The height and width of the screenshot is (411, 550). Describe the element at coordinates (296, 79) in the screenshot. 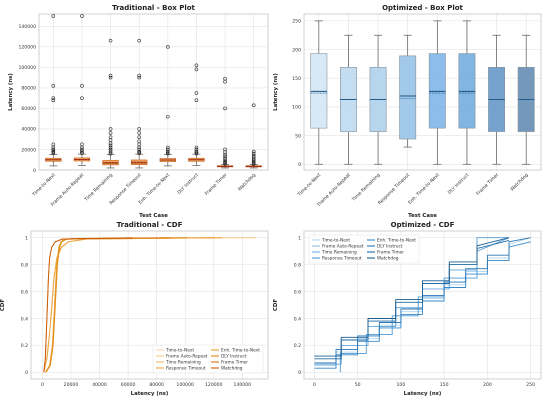

I see `y-tick-label: 150` at that location.